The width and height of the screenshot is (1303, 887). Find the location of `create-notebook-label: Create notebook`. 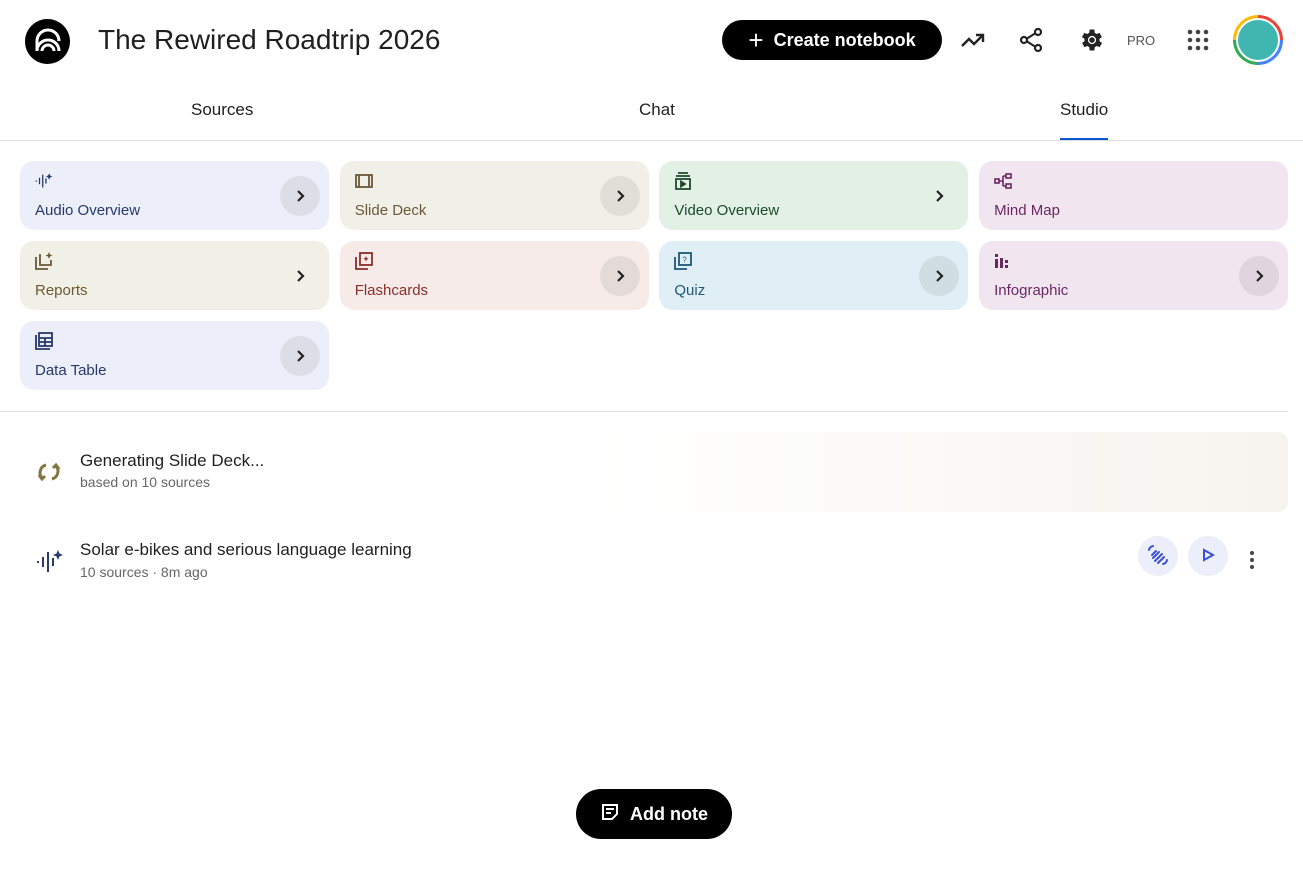

create-notebook-label: Create notebook is located at coordinates (844, 39).